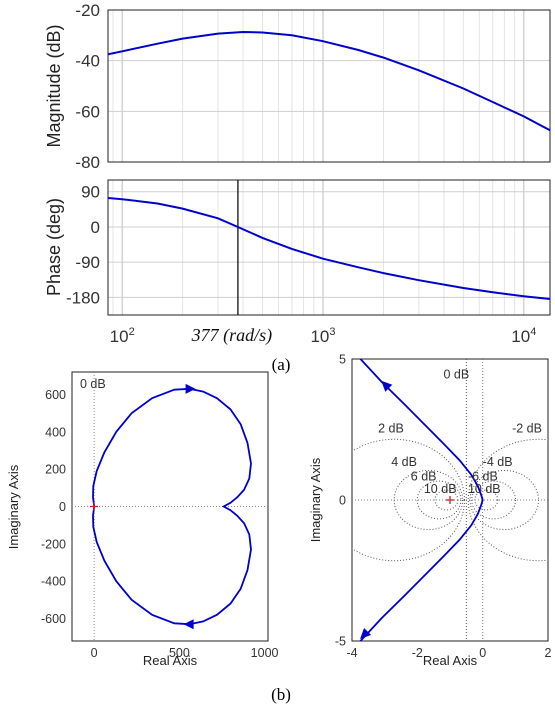 The image size is (555, 711). I want to click on caption-b: (b), so click(281, 694).